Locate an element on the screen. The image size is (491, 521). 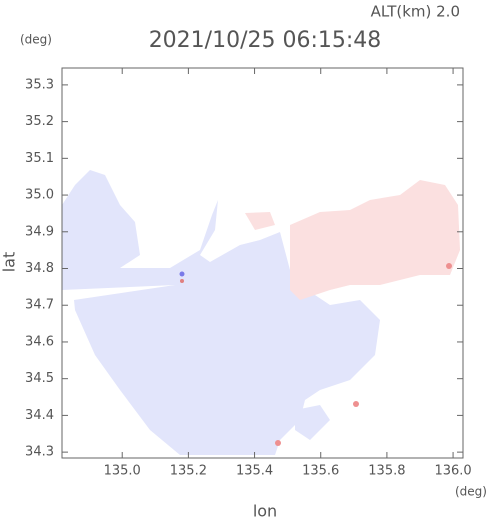
y-tick-label: 35.1 is located at coordinates (39, 158).